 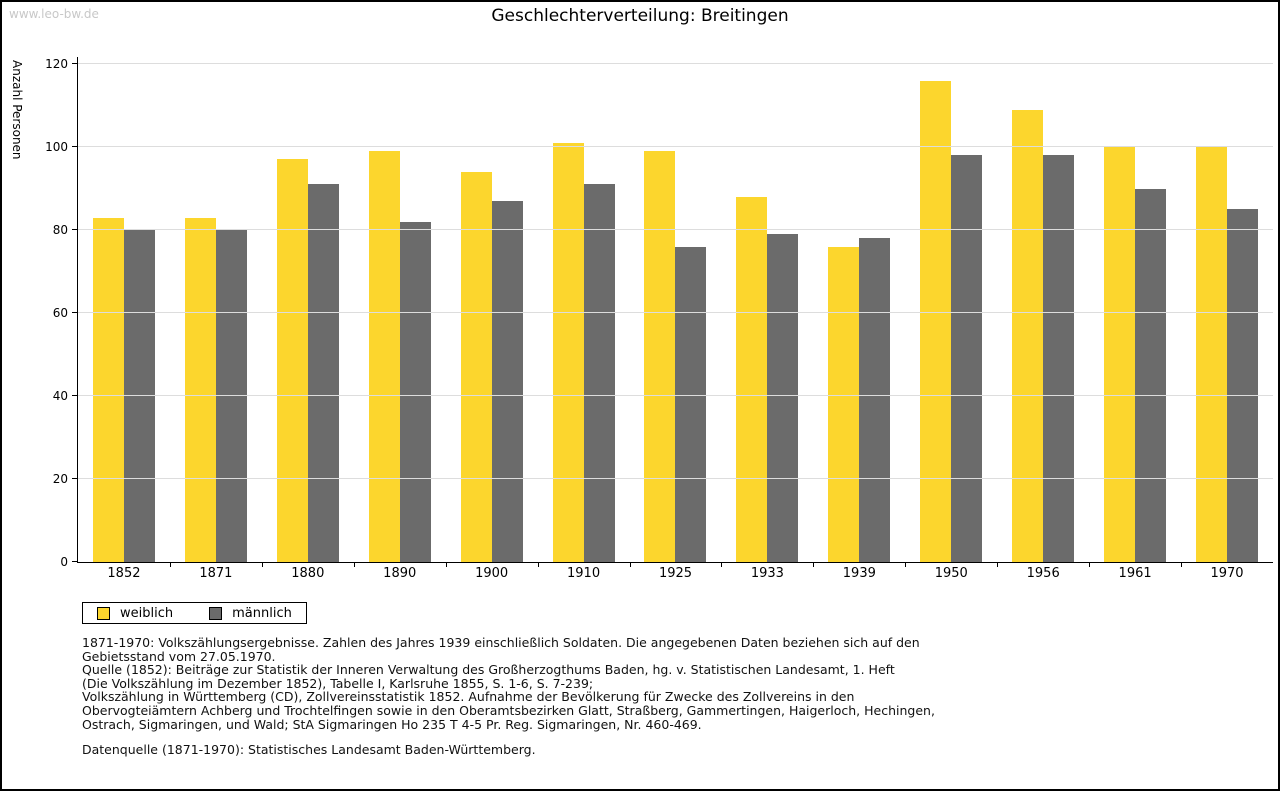 I want to click on x-tick-label: 1910, so click(x=584, y=573).